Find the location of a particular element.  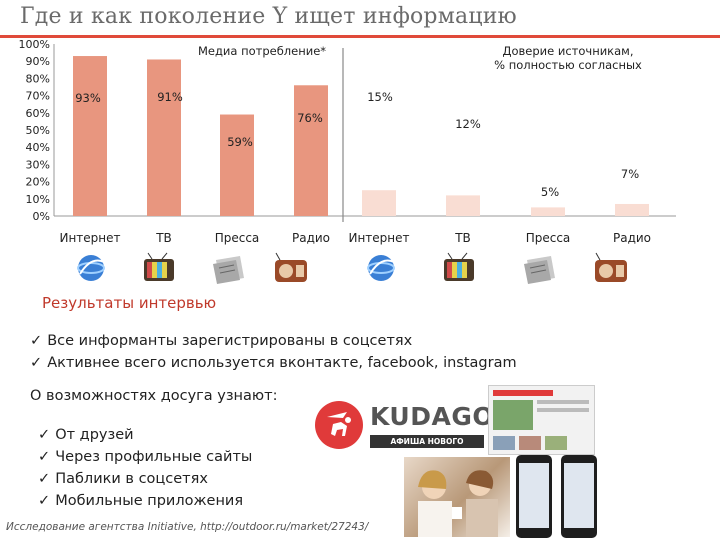

chart-title: % полностью согласных is located at coordinates (568, 65).